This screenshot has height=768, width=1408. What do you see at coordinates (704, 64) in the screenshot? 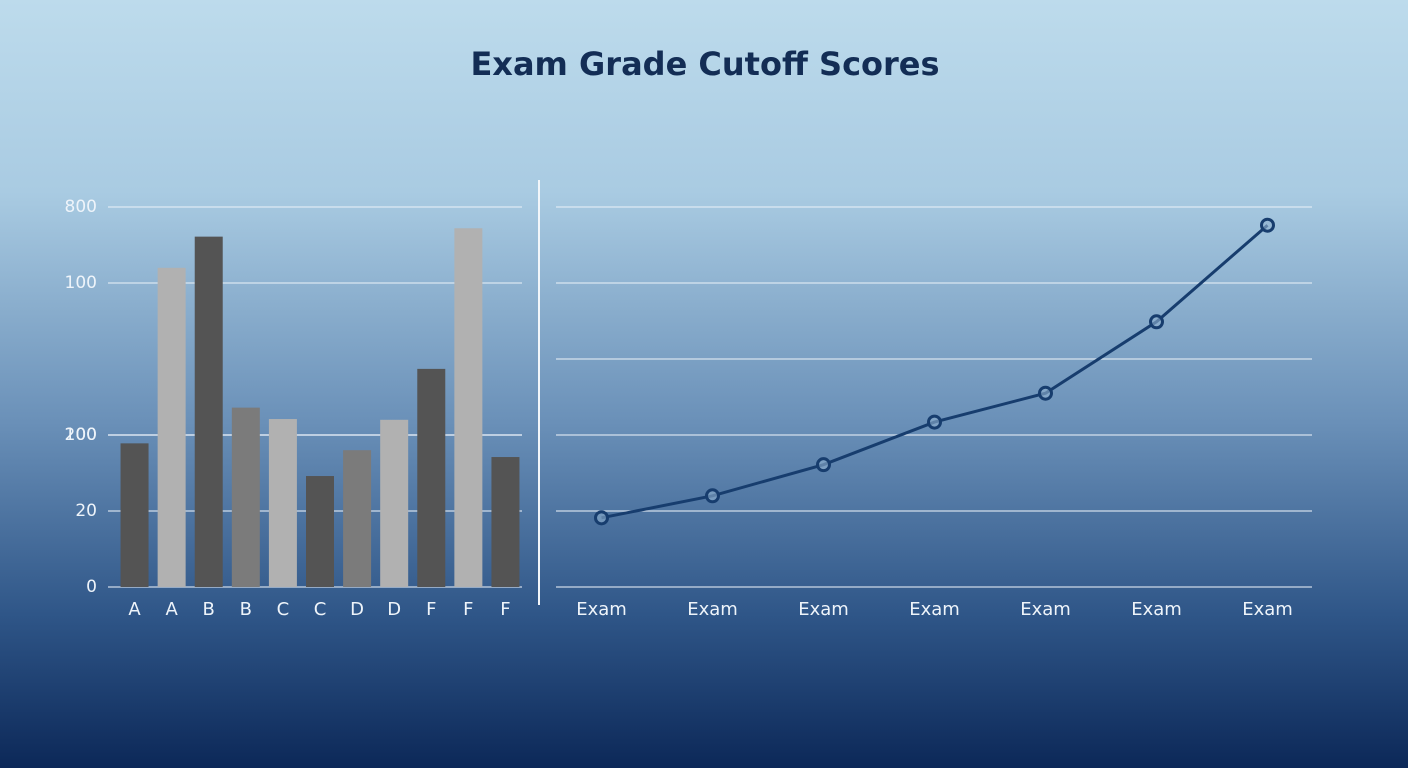
I see `chart-title: Exam Grade Cutoff Scores` at bounding box center [704, 64].